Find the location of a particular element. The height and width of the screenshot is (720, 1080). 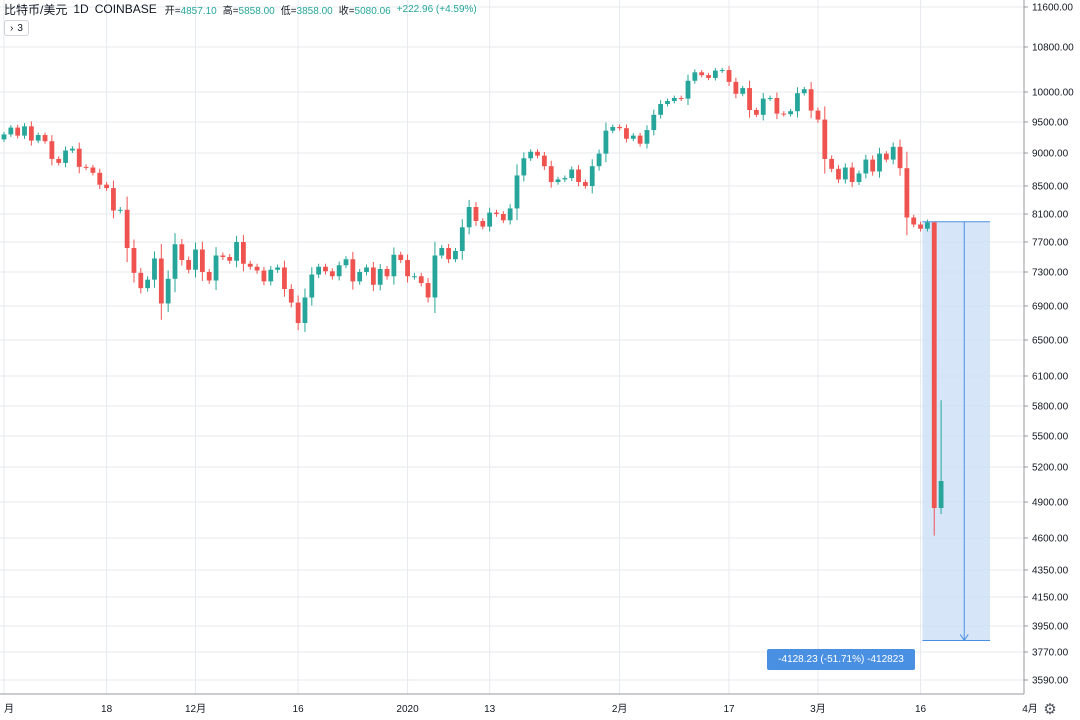

symbol-title: 比特币/美元 is located at coordinates (36, 9).